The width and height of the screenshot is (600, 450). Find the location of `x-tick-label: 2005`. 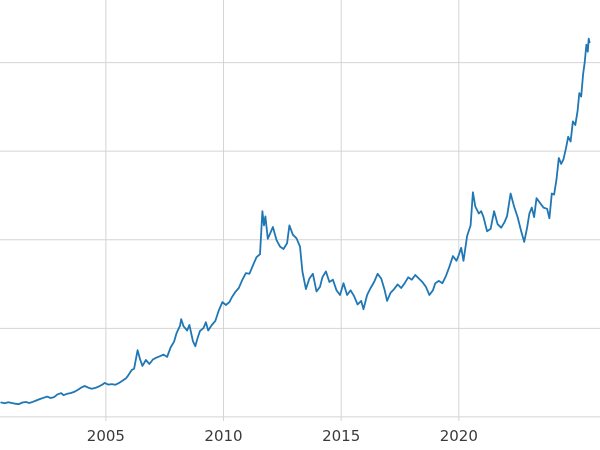

x-tick-label: 2005 is located at coordinates (106, 436).